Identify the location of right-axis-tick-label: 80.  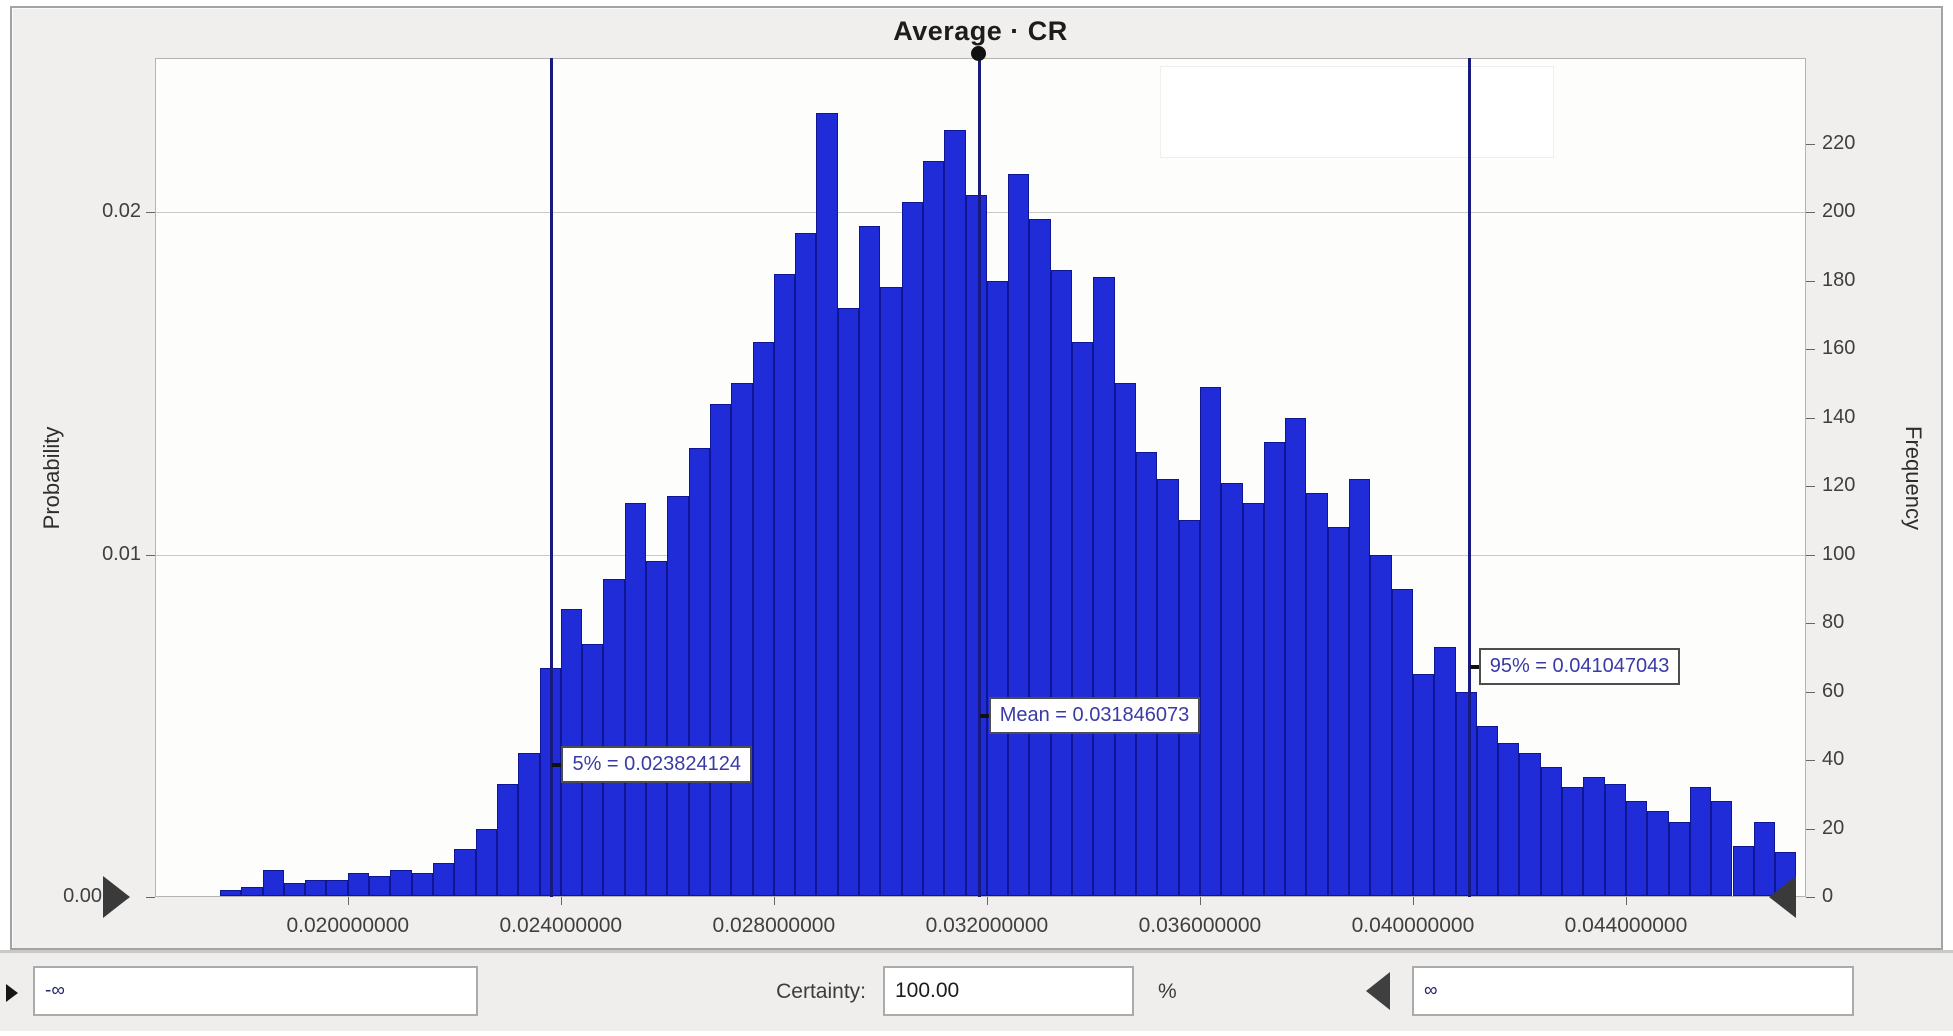
(1833, 622).